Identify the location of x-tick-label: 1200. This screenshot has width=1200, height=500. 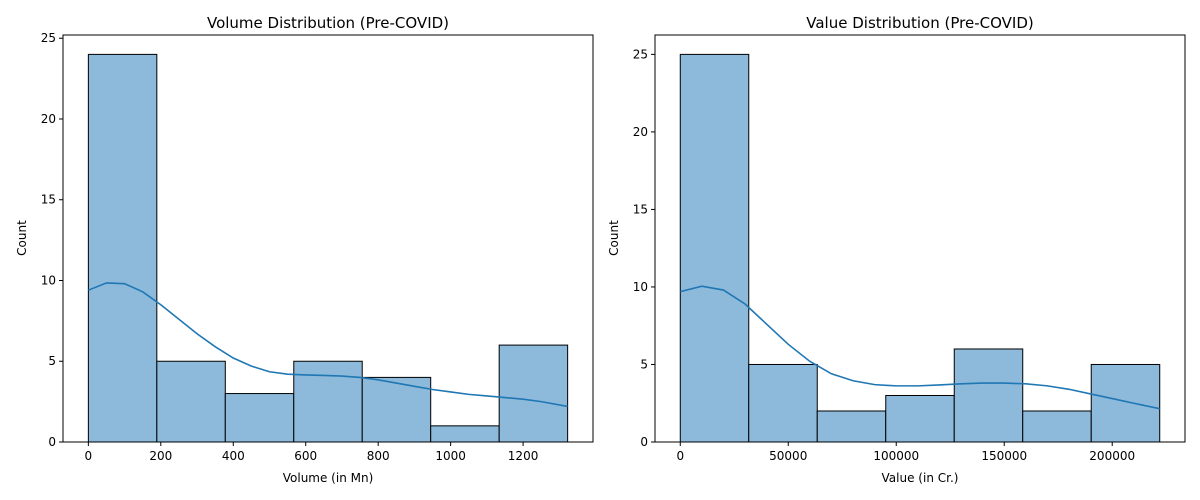
(523, 456).